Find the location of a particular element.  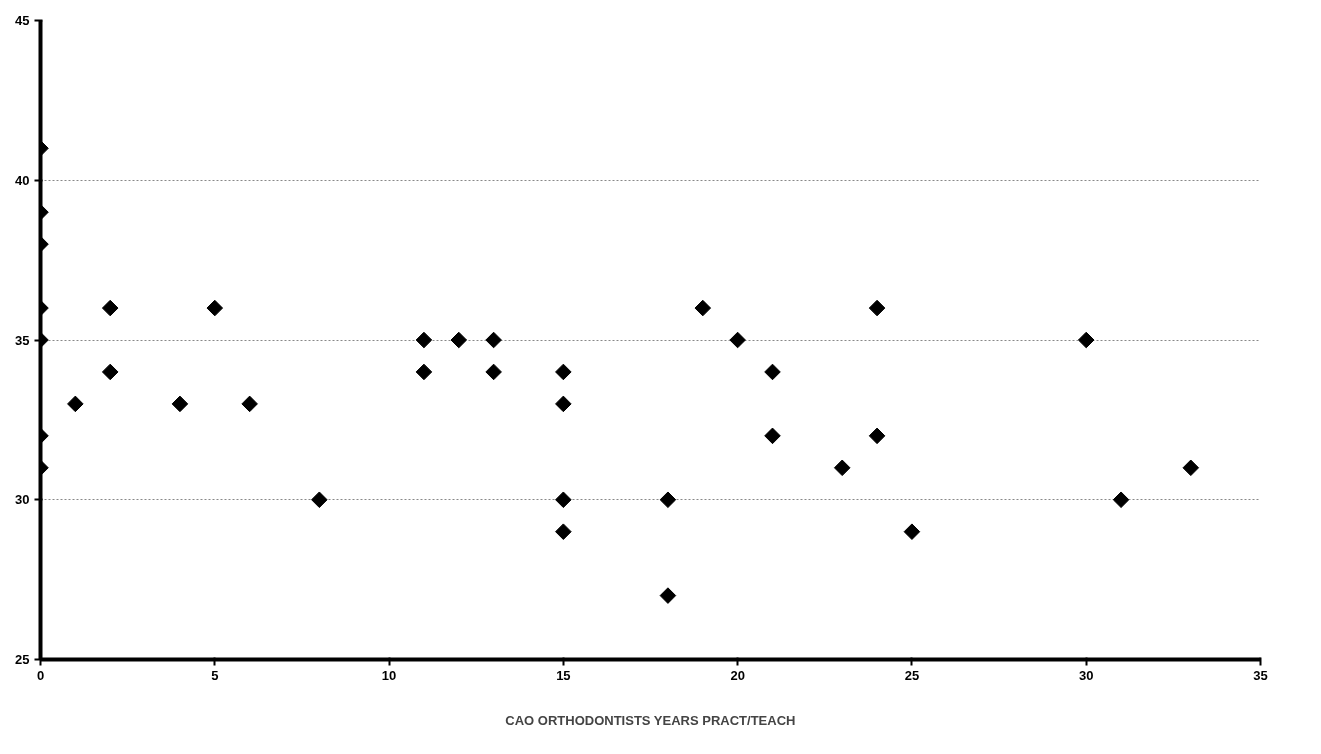

y-tick-label: 40 is located at coordinates (22, 180).